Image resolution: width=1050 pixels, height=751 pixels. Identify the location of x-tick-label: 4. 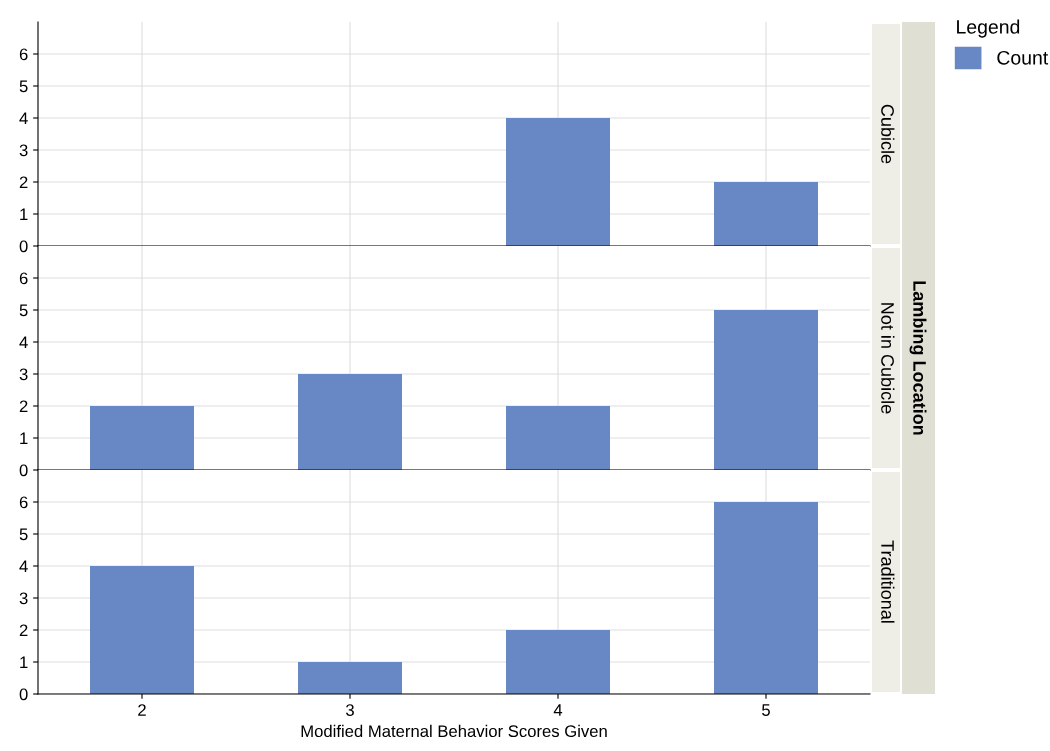
(558, 710).